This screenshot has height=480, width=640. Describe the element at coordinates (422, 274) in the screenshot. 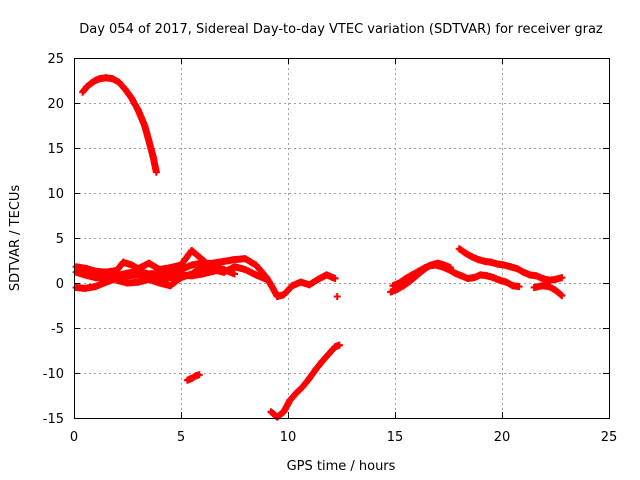

I see `series-arc-right-b` at that location.